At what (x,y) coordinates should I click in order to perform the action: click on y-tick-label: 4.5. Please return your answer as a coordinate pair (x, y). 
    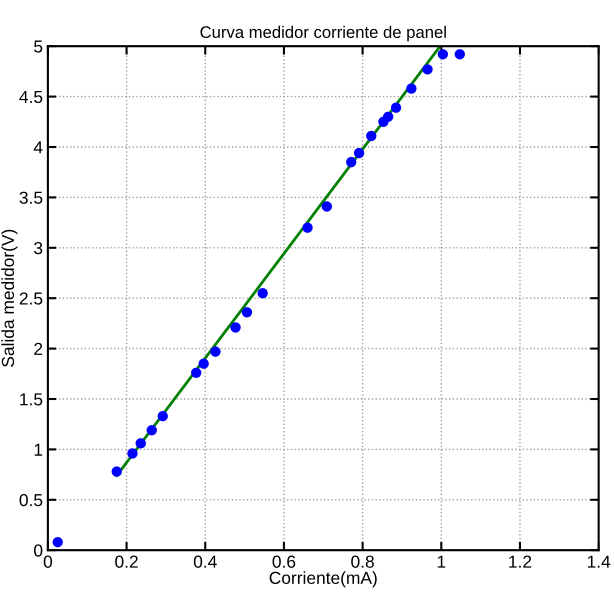
    Looking at the image, I should click on (30, 97).